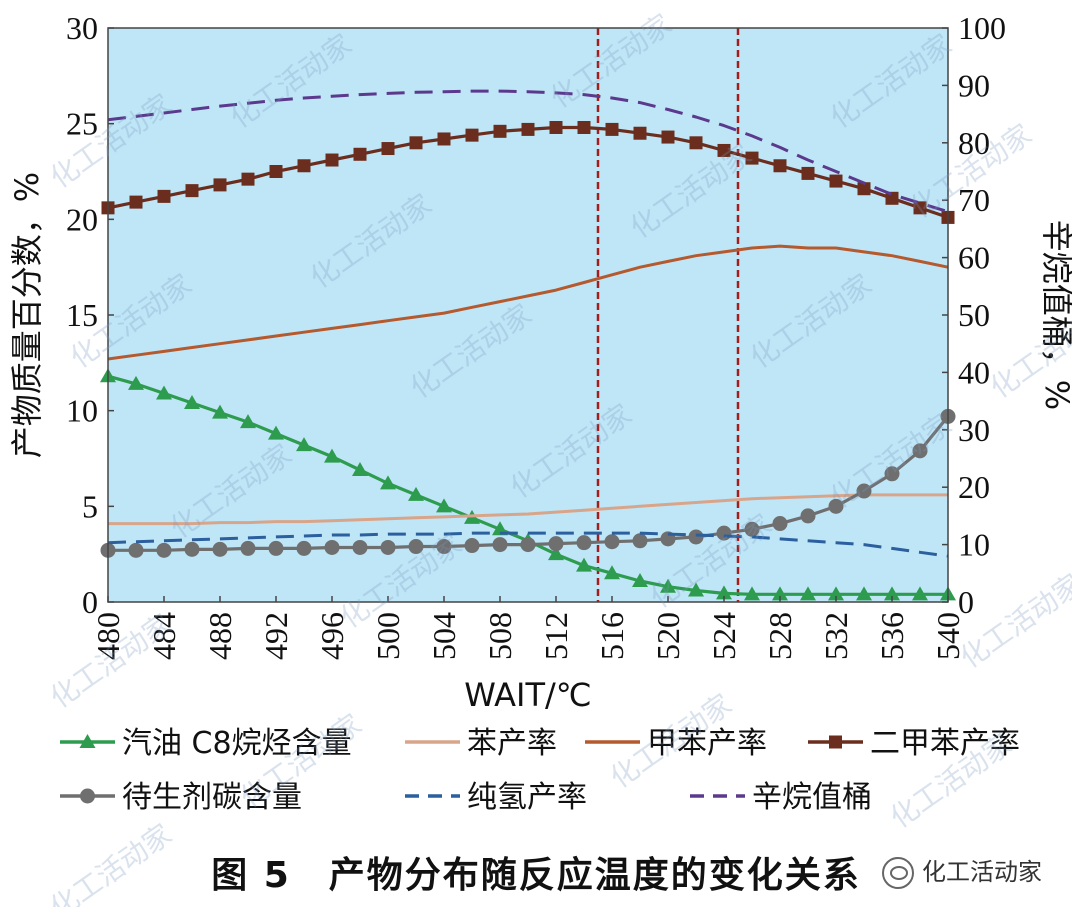  Describe the element at coordinates (27, 315) in the screenshot. I see `y-axis-left-title: 产物质量百分数，%` at that location.